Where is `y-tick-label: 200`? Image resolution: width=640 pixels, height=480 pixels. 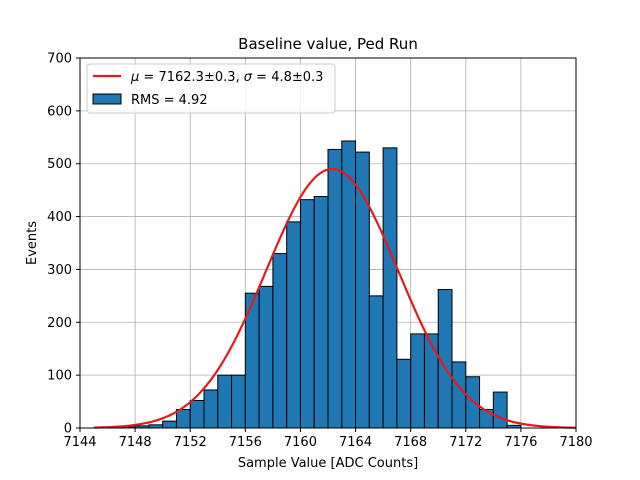 y-tick-label: 200 is located at coordinates (59, 323).